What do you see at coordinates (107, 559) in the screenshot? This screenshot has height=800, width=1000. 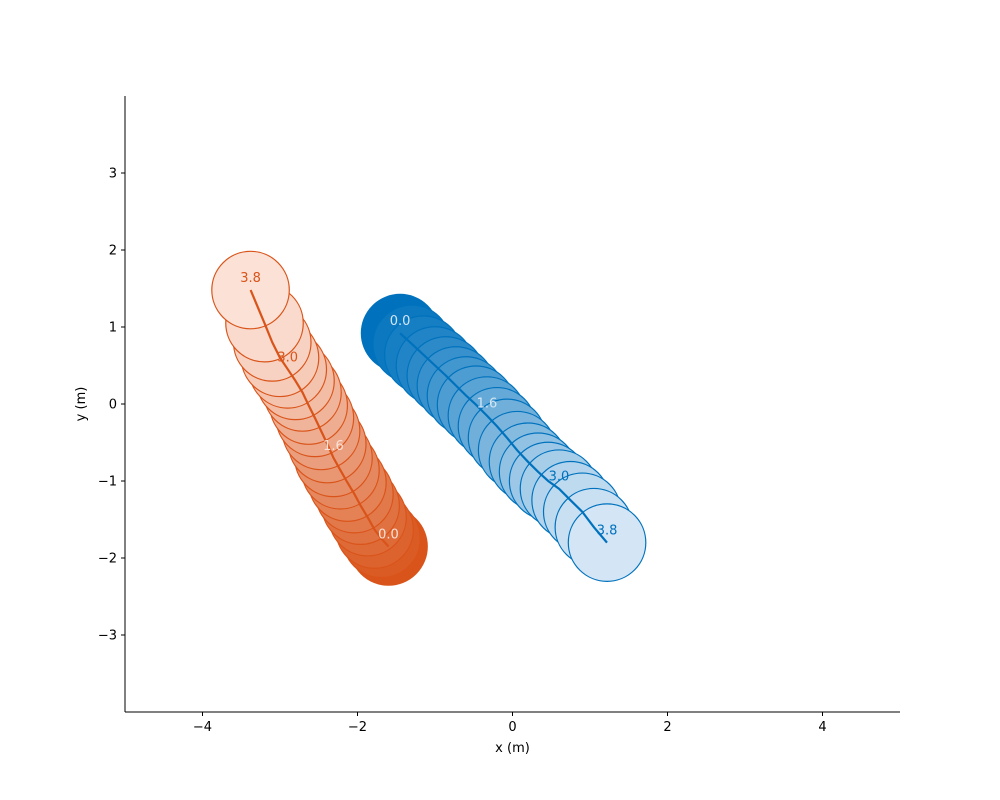 I see `y-tick-label: −2` at bounding box center [107, 559].